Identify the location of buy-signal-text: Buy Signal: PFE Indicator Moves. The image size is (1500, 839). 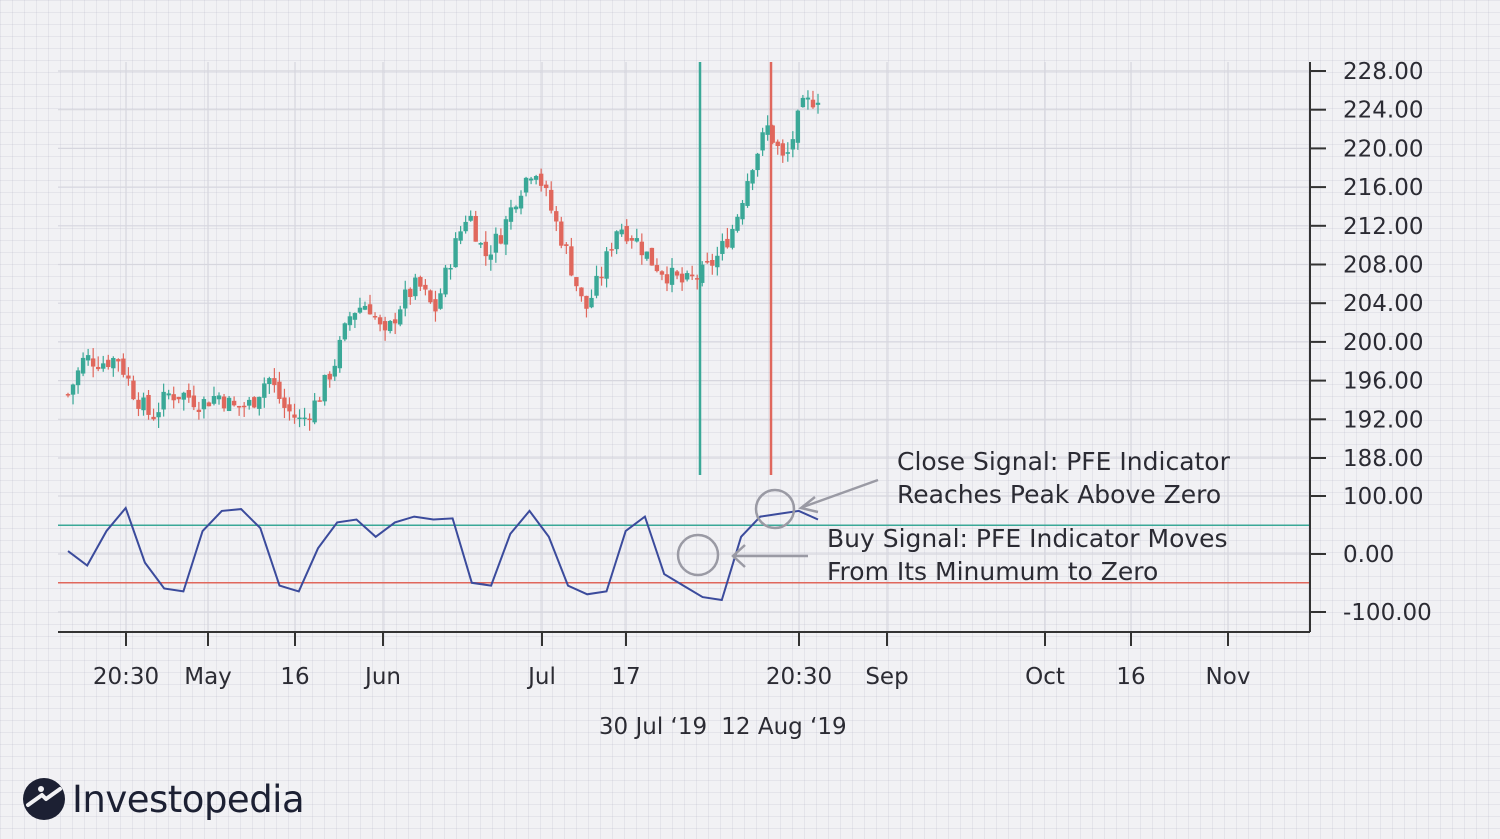
(1027, 538).